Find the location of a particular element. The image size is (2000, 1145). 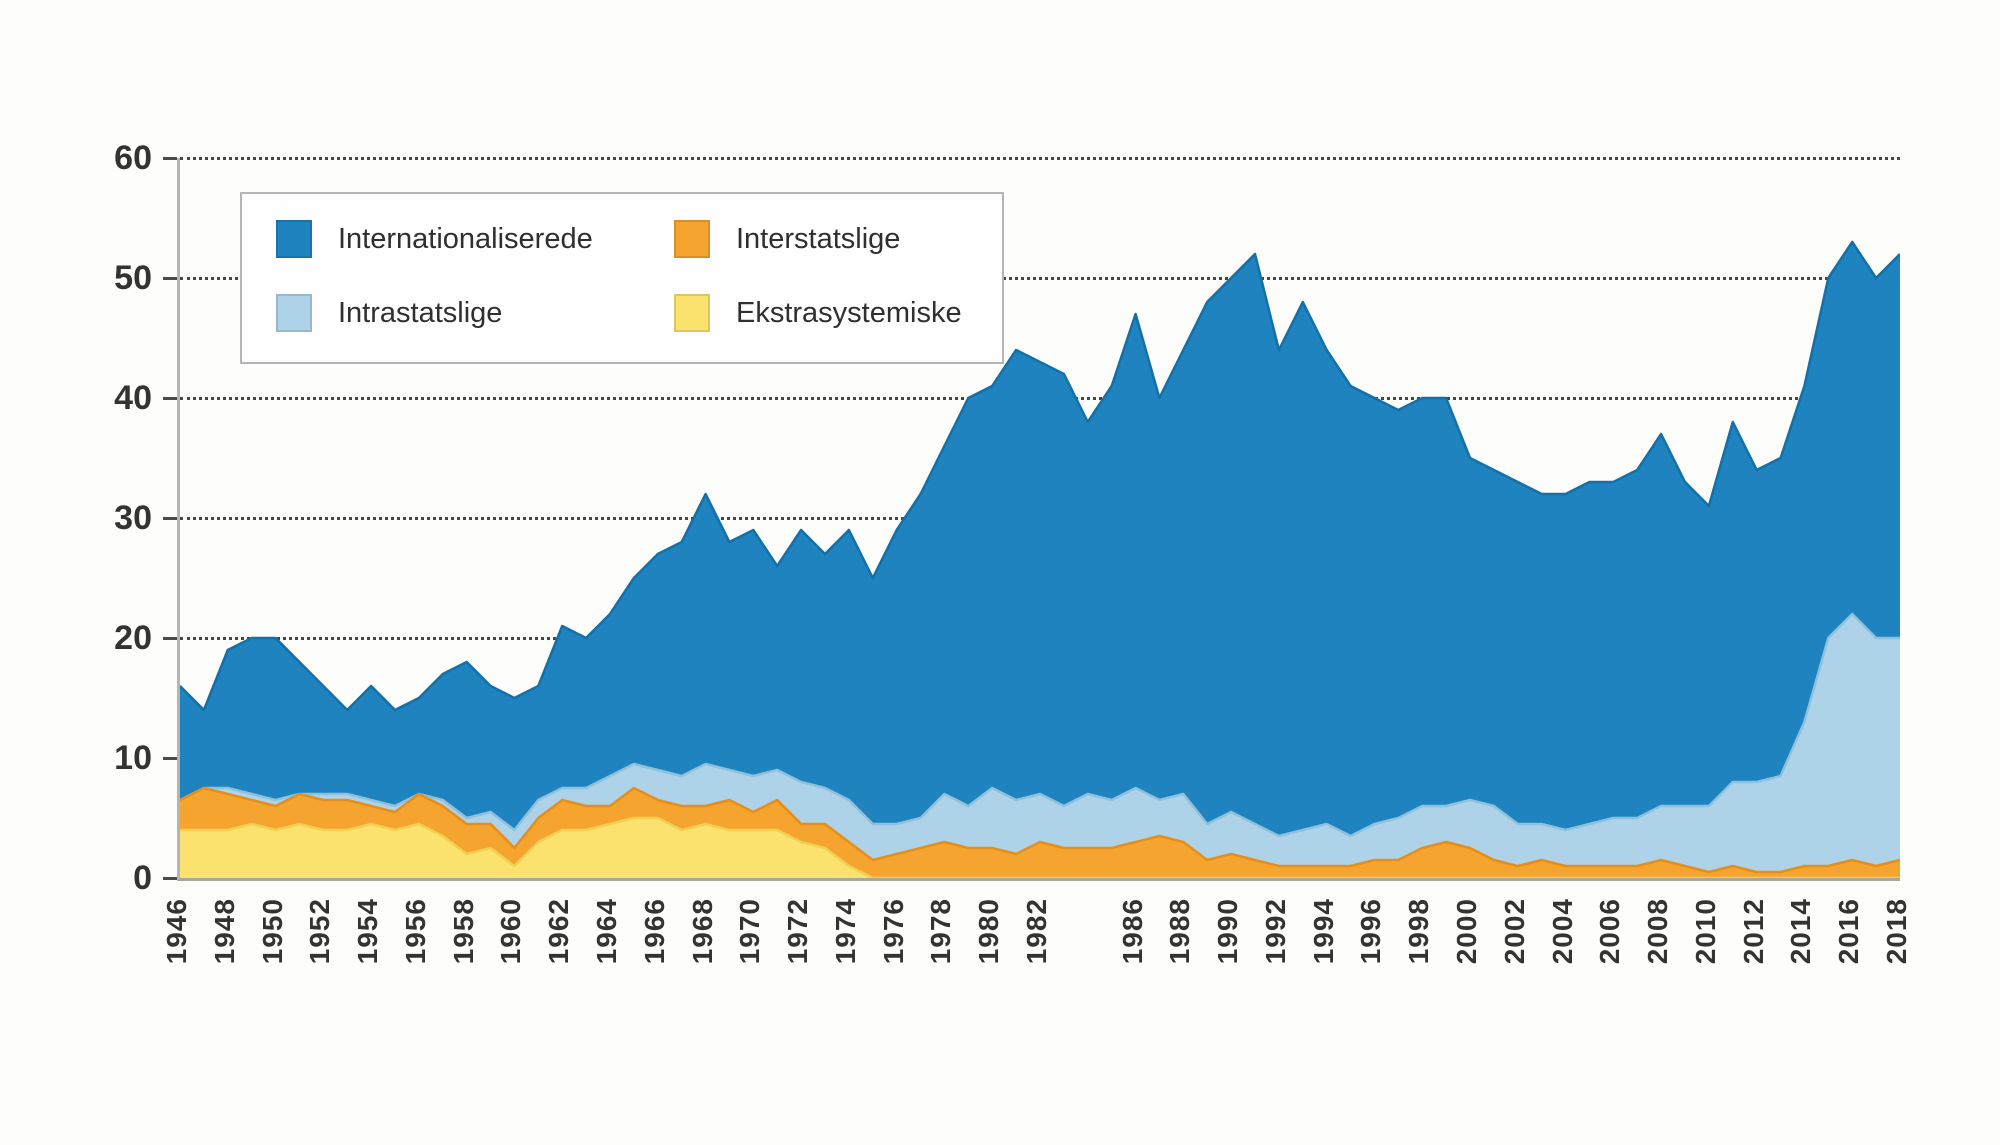

y-axis-label-60: 60 is located at coordinates (133, 158).